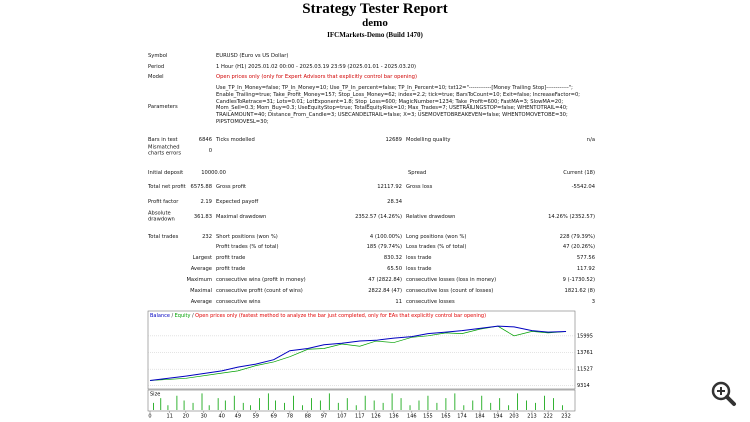 This screenshot has width=750, height=422. What do you see at coordinates (155, 395) in the screenshot?
I see `size-label: Size` at bounding box center [155, 395].